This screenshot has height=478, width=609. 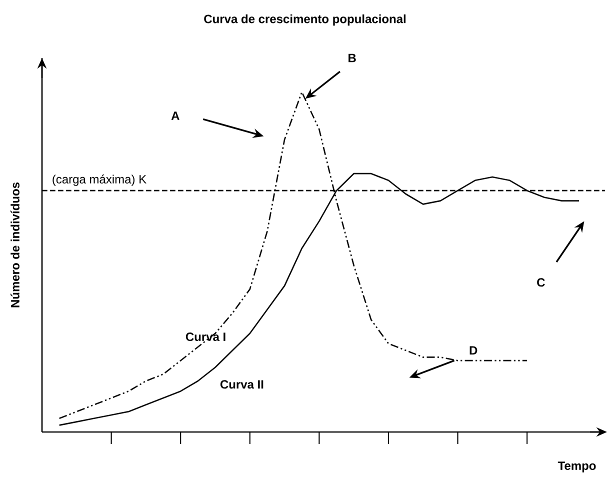 I want to click on annotation: C, so click(x=541, y=282).